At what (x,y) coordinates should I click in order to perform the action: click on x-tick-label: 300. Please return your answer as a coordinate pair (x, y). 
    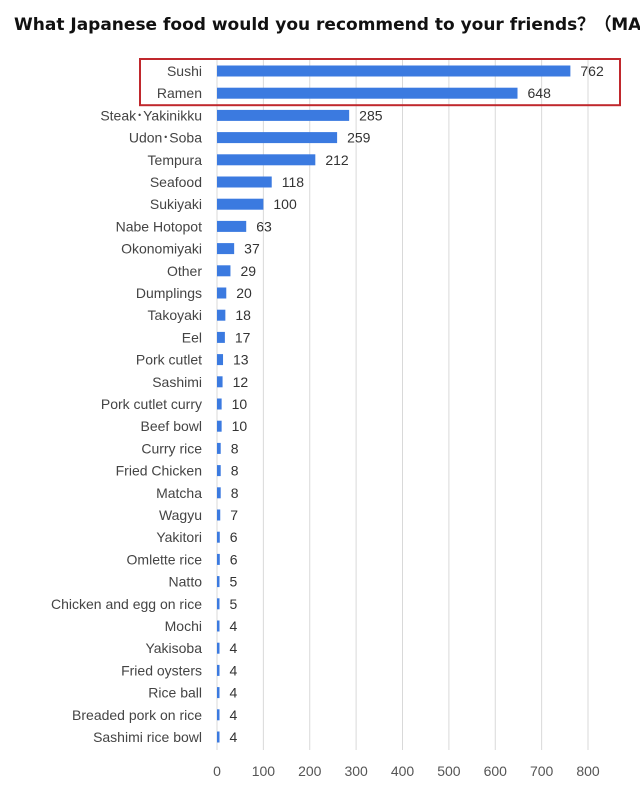
    Looking at the image, I should click on (356, 771).